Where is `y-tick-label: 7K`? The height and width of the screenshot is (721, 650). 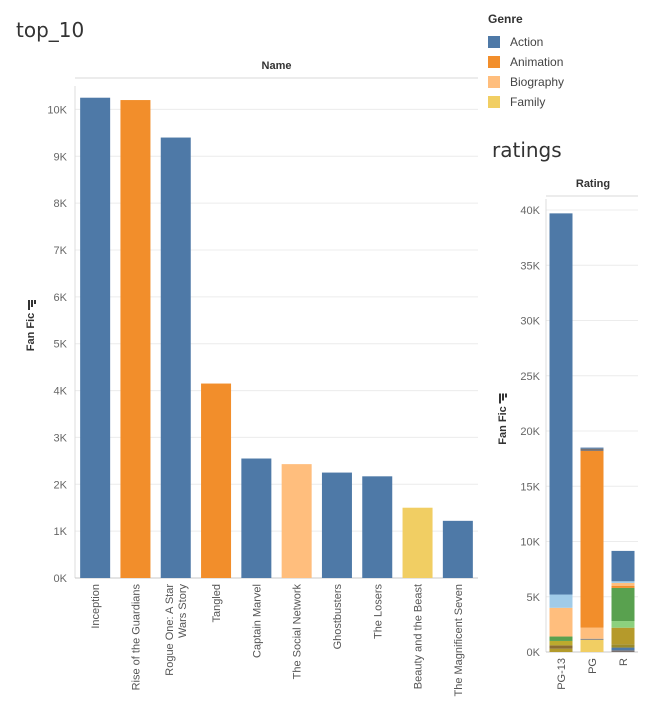 y-tick-label: 7K is located at coordinates (61, 251).